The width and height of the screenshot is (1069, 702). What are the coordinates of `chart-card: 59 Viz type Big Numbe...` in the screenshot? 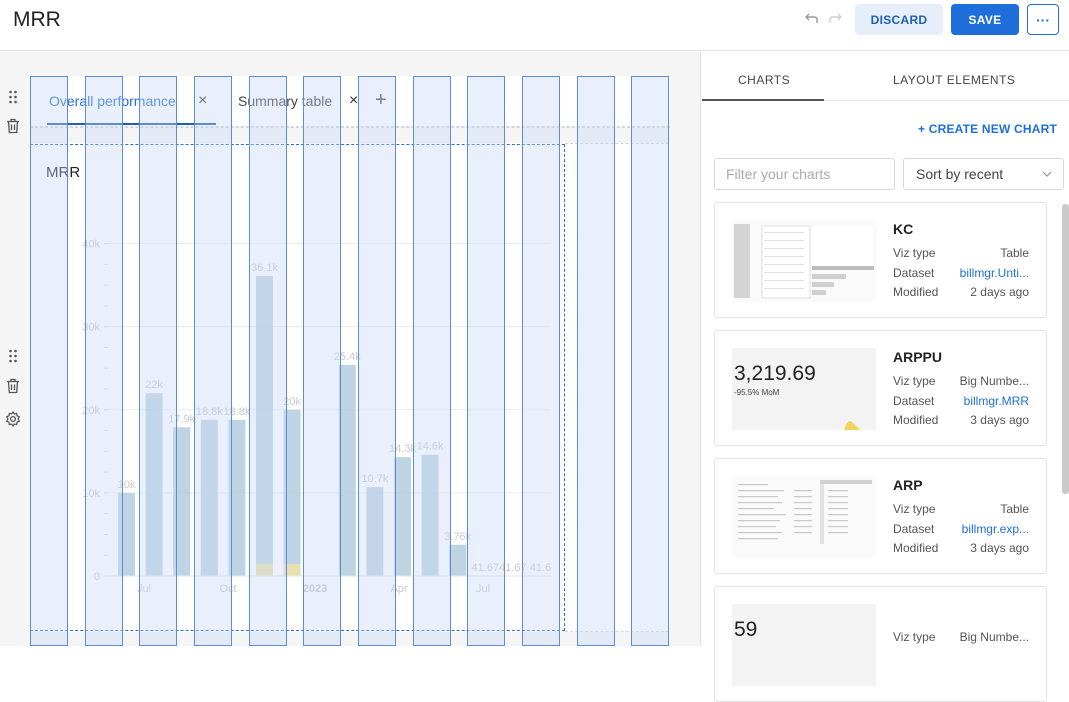 It's located at (880, 644).